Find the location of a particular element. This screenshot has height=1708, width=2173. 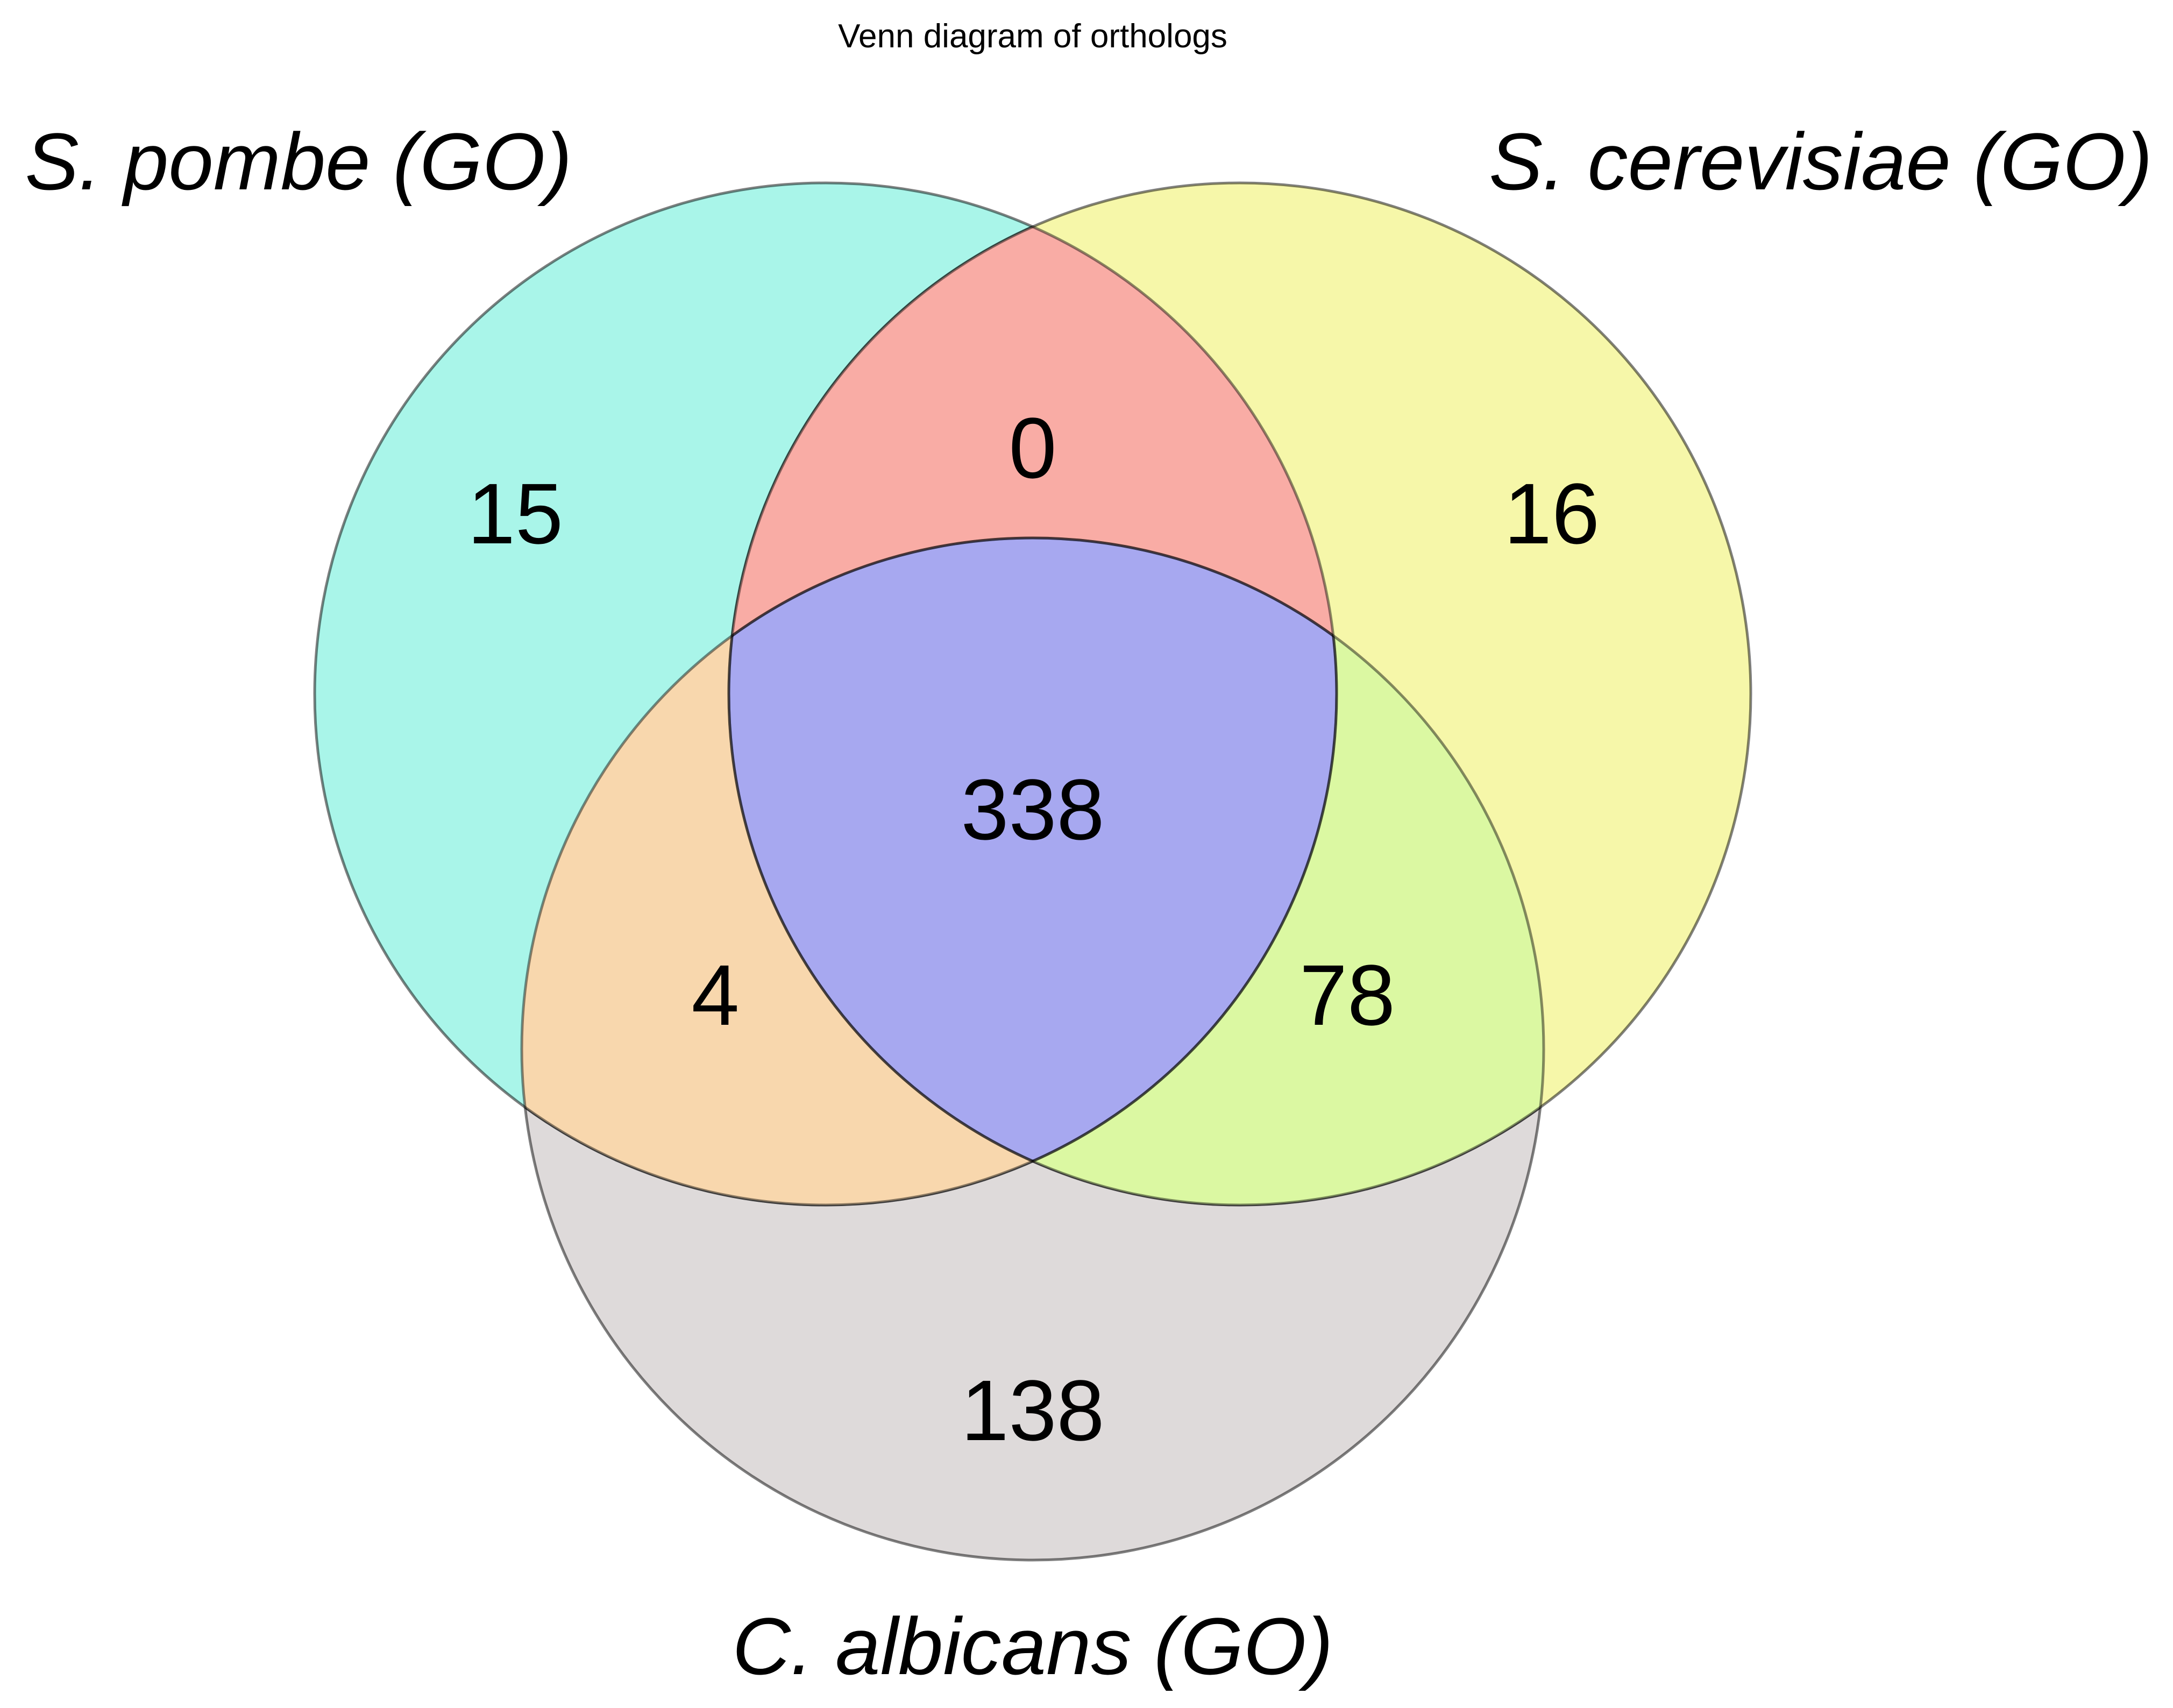

outline-b-in-c is located at coordinates (1135, 872).